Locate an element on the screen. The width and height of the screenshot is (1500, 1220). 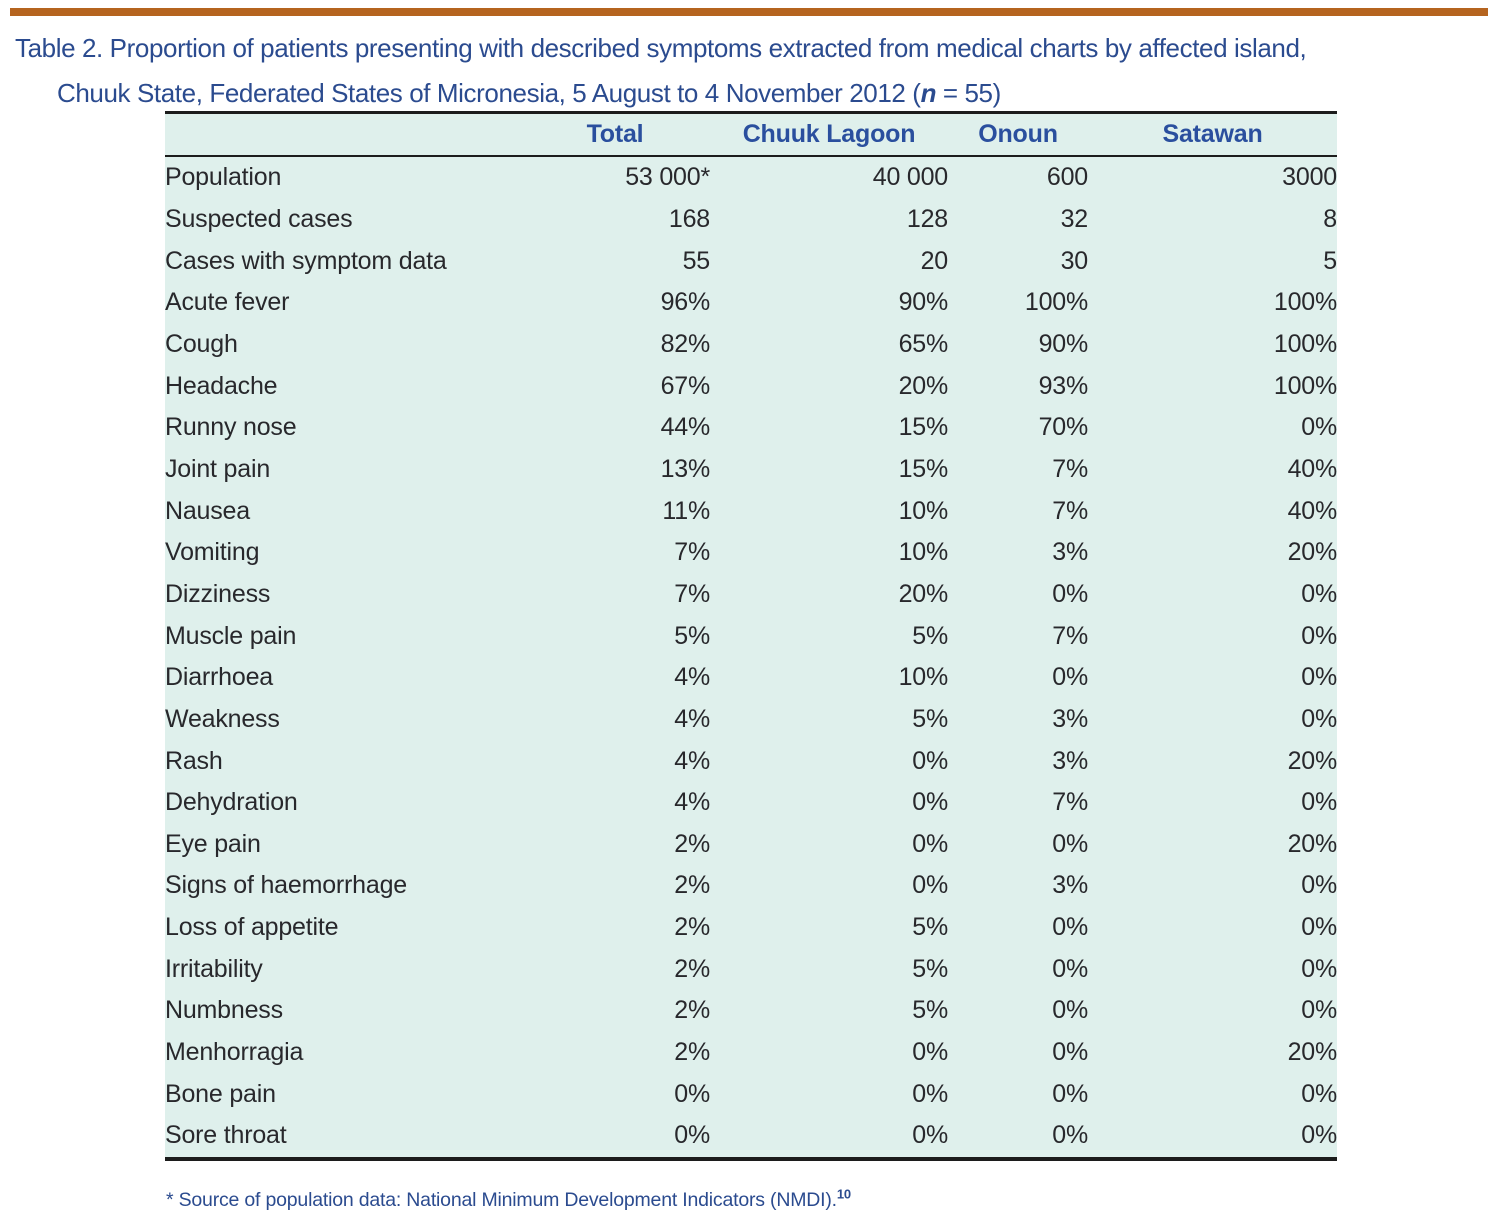
cell-total: 67% is located at coordinates (685, 385).